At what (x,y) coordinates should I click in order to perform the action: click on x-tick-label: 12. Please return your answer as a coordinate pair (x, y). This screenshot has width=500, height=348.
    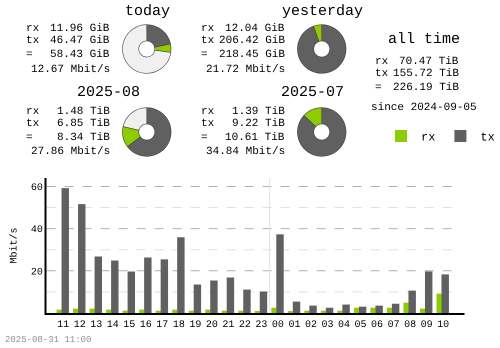
    Looking at the image, I should click on (80, 325).